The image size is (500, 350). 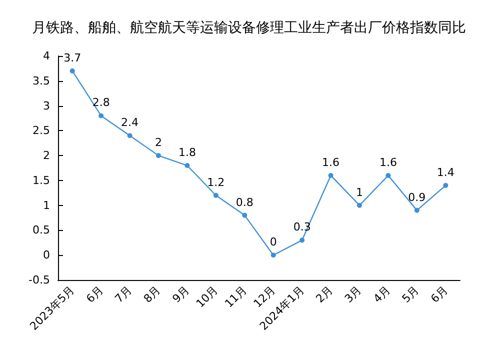 What do you see at coordinates (181, 294) in the screenshot?
I see `x-tick-label: 9月` at bounding box center [181, 294].